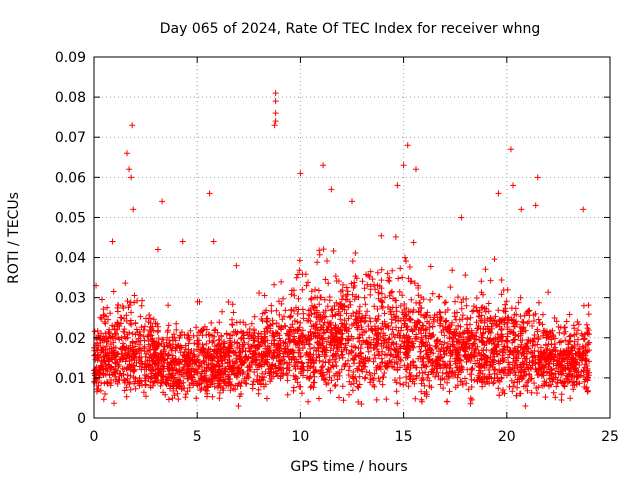 The image size is (640, 480). Describe the element at coordinates (197, 437) in the screenshot. I see `x-tick-label: 5` at that location.